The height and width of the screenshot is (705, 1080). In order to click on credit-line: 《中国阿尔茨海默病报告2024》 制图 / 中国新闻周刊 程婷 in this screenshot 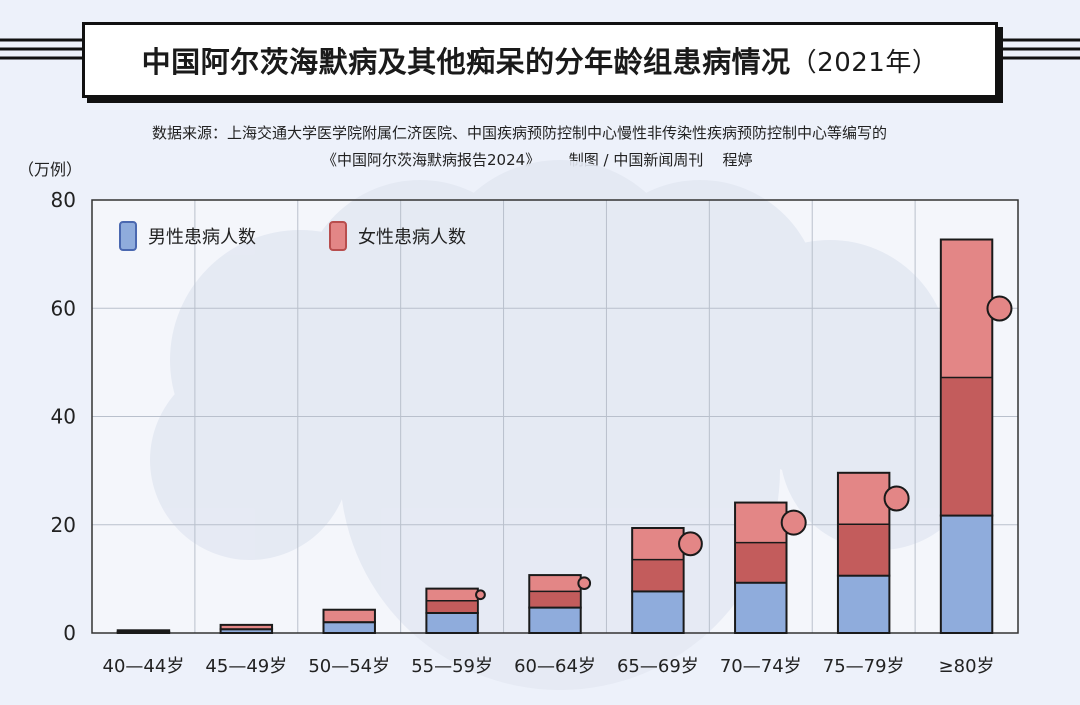, I will do `click(537, 160)`.